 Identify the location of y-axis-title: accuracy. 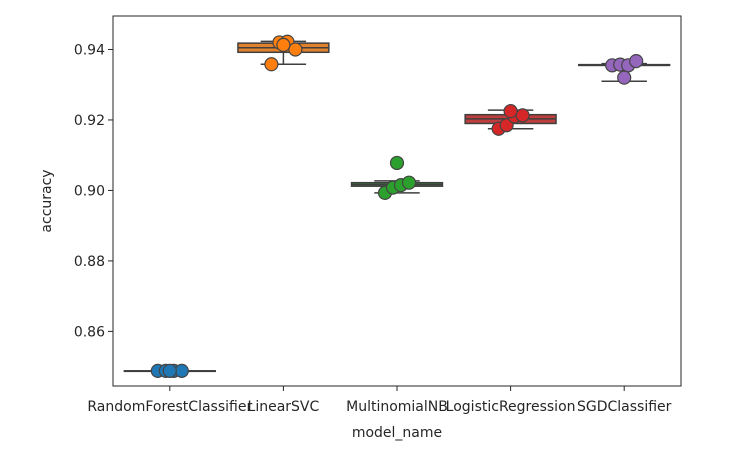
(47, 200).